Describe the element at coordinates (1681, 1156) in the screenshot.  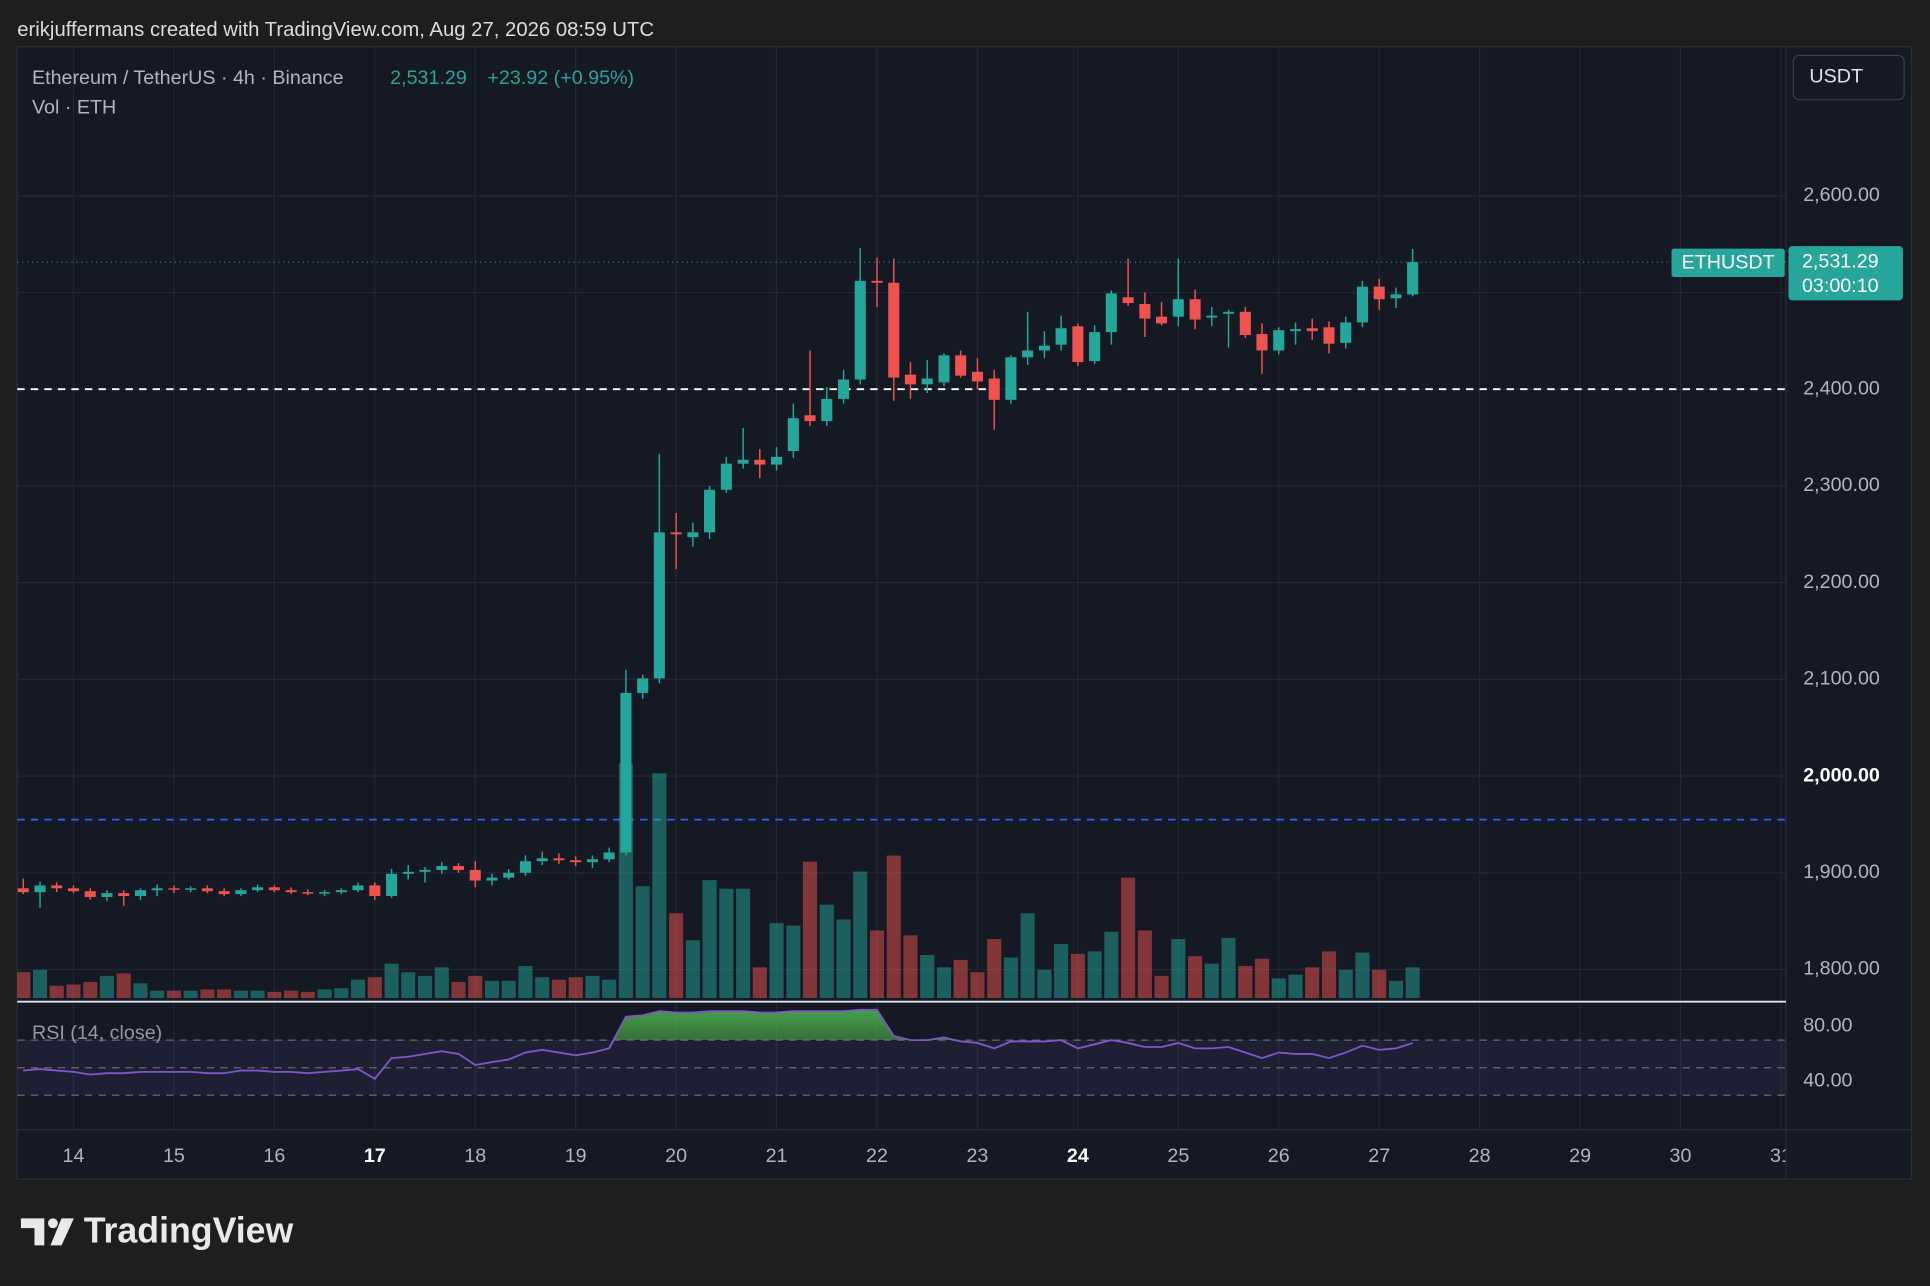
I see `x-tick-label: 30` at that location.